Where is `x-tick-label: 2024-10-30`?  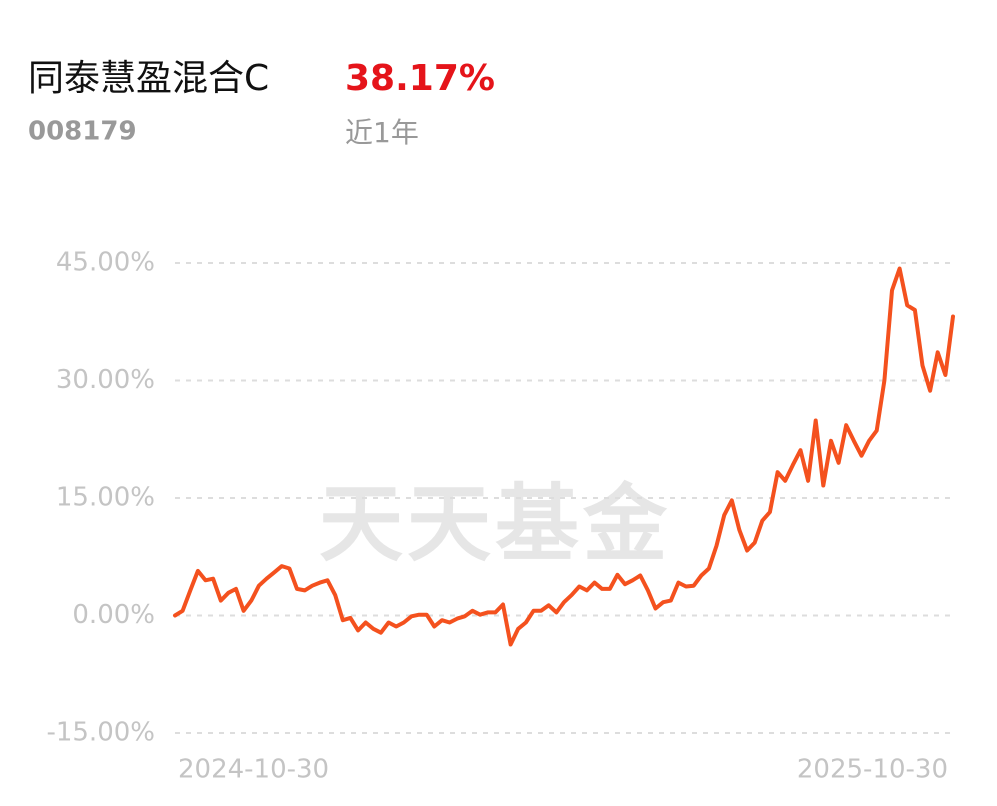
x-tick-label: 2024-10-30 is located at coordinates (253, 770).